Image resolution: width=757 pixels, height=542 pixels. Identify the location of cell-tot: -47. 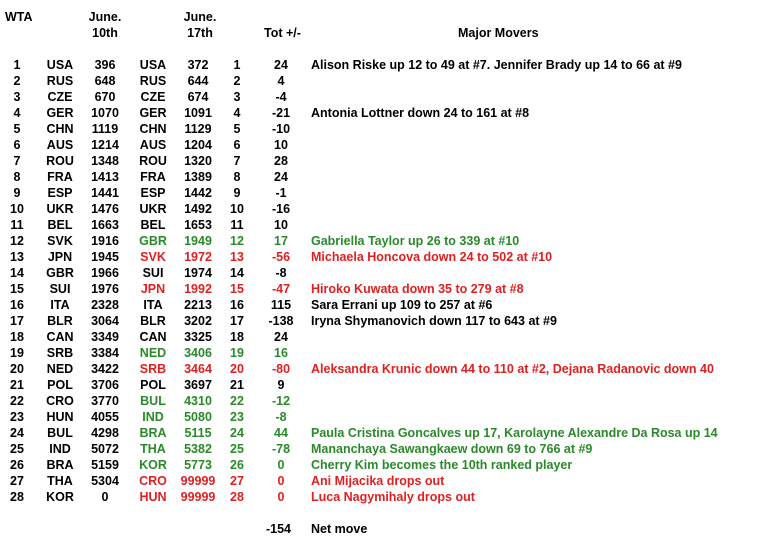
(281, 289).